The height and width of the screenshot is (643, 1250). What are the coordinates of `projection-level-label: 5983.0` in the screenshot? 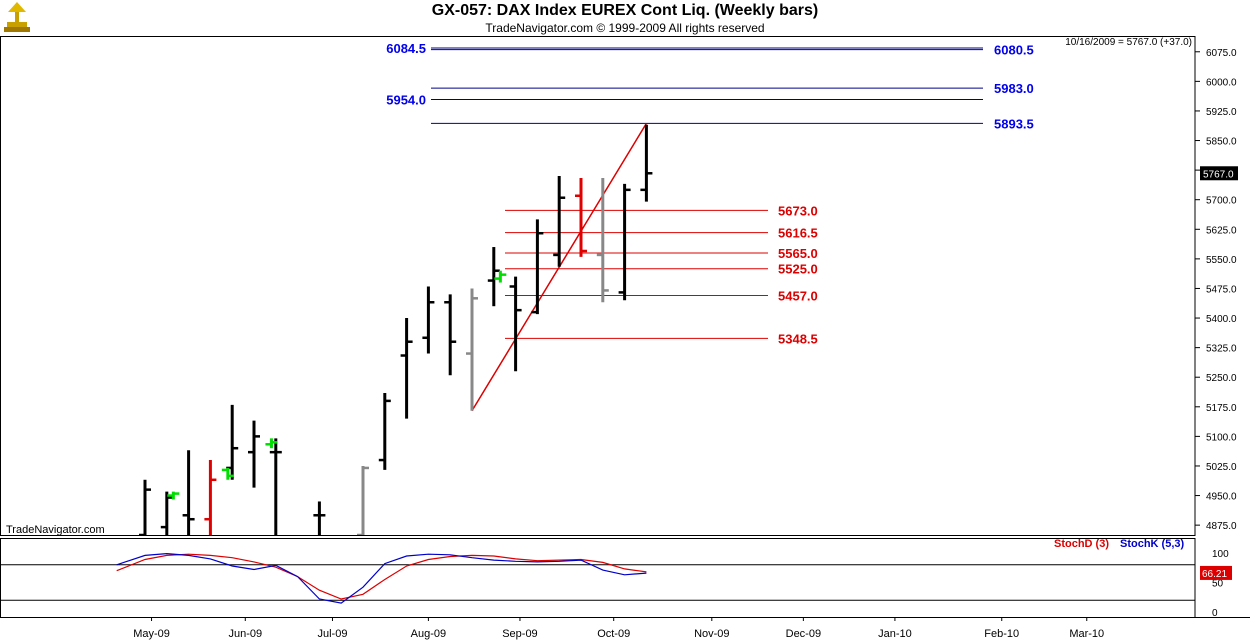 It's located at (1014, 88).